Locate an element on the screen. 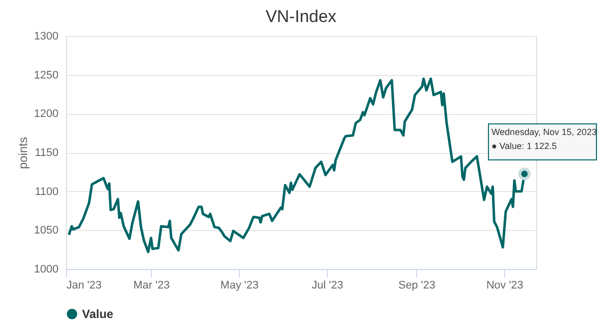 This screenshot has height=323, width=600. y-tick-label: 1300 is located at coordinates (46, 36).